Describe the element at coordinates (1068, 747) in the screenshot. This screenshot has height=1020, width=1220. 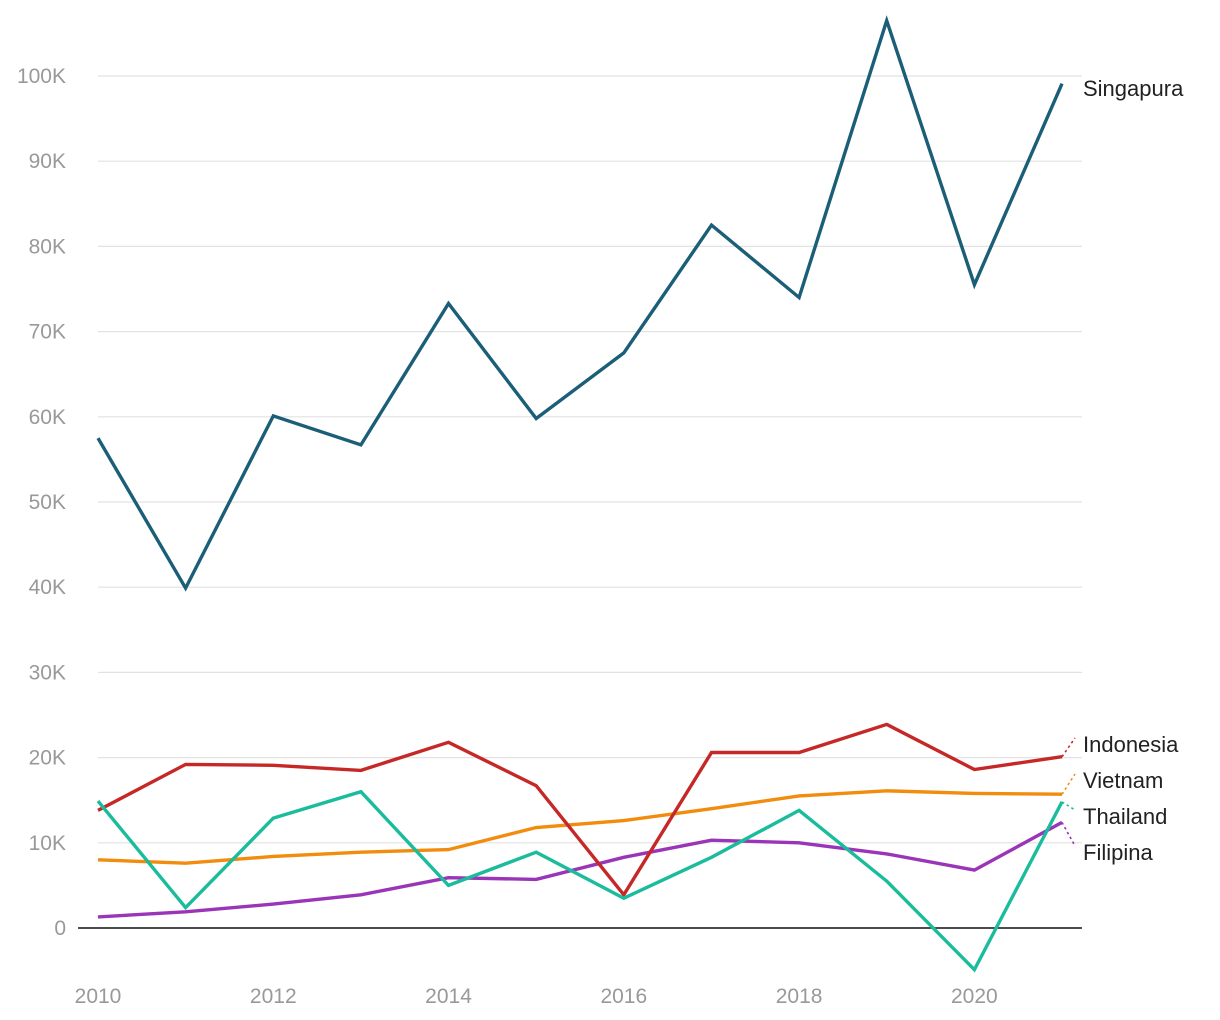
I see `label-leader-indonesia` at that location.